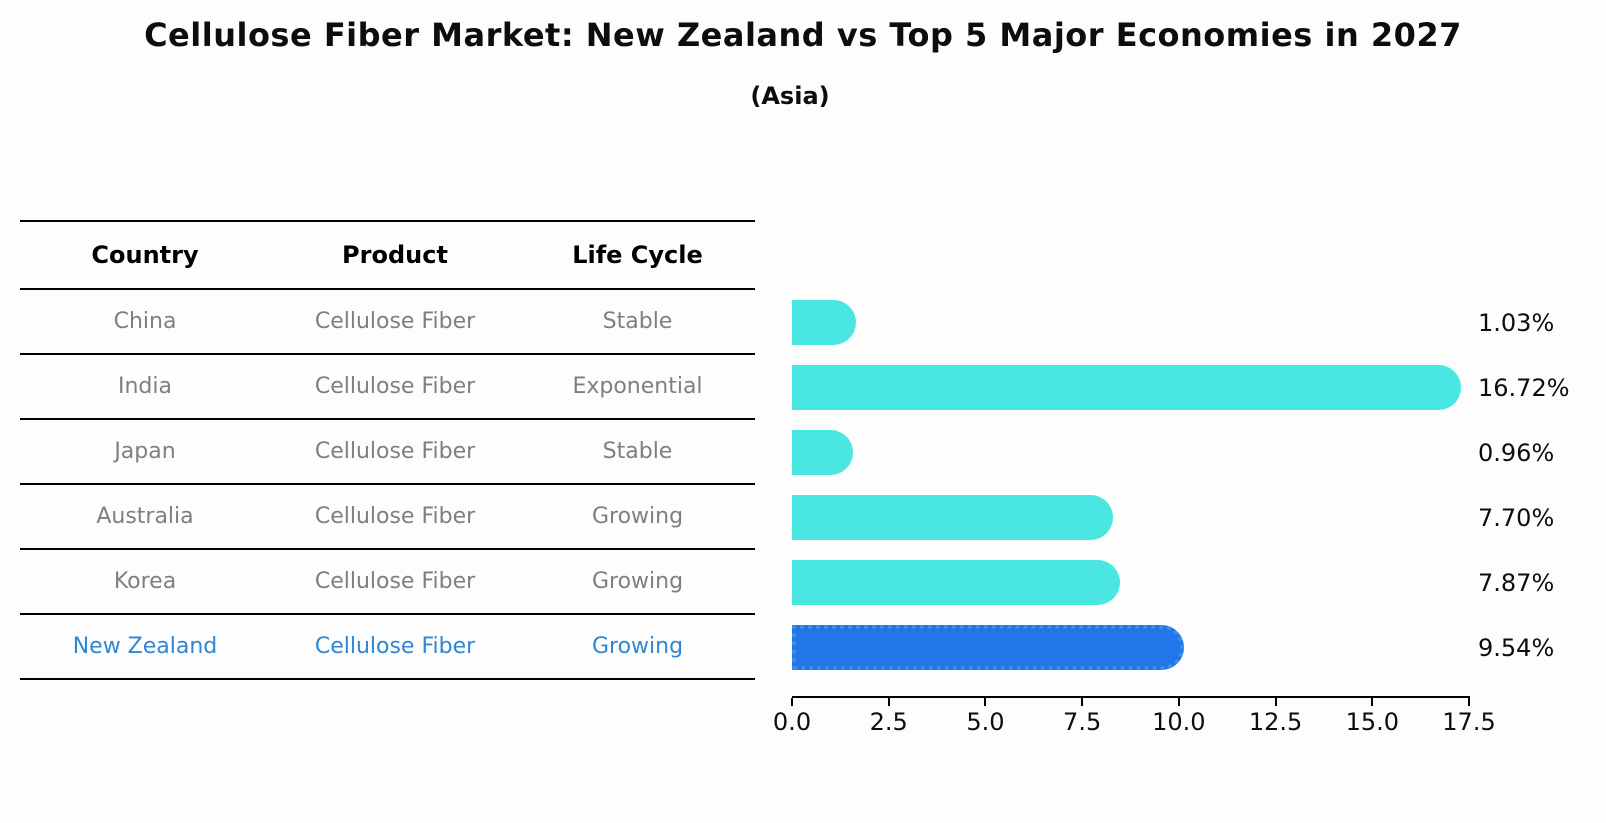 The height and width of the screenshot is (823, 1606). Describe the element at coordinates (145, 255) in the screenshot. I see `table-header-country: Country` at that location.